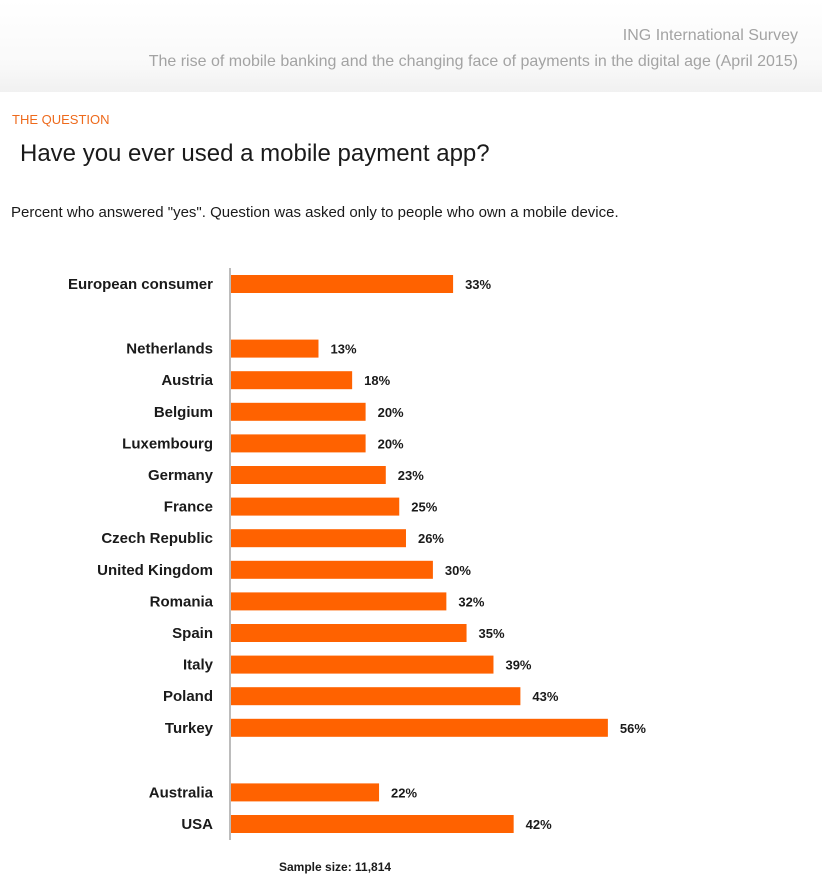 The height and width of the screenshot is (884, 822). Describe the element at coordinates (633, 728) in the screenshot. I see `data-label: 56%` at that location.